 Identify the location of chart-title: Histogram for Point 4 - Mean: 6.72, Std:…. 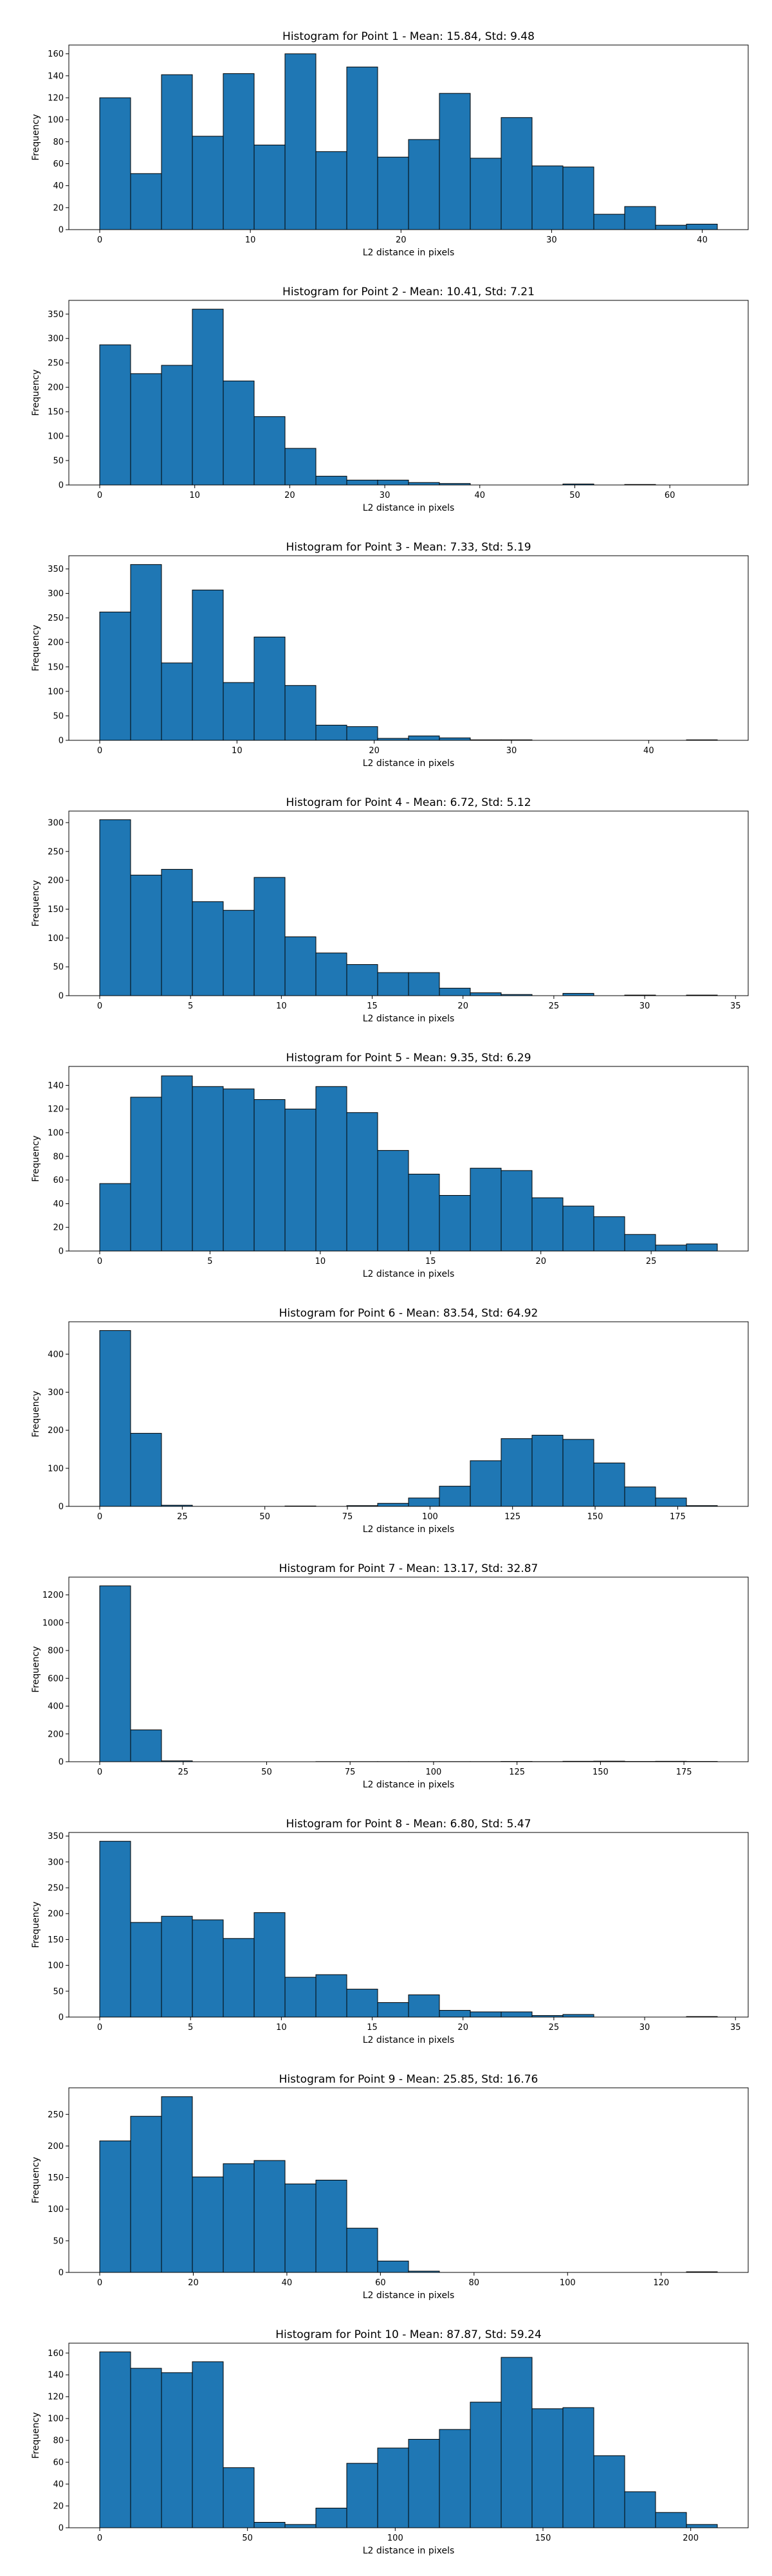
(408, 803).